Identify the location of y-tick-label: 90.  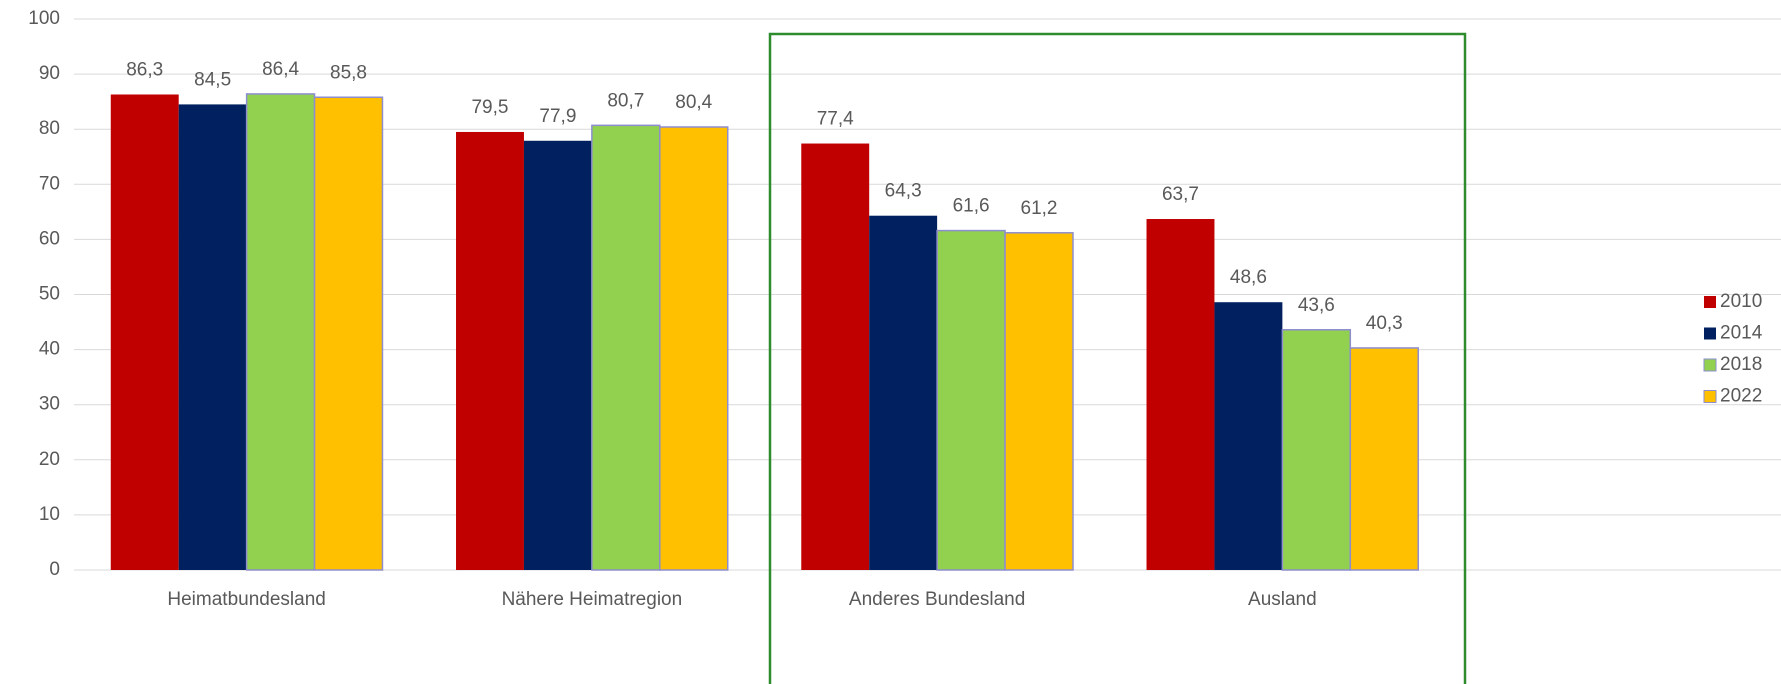
(49, 73).